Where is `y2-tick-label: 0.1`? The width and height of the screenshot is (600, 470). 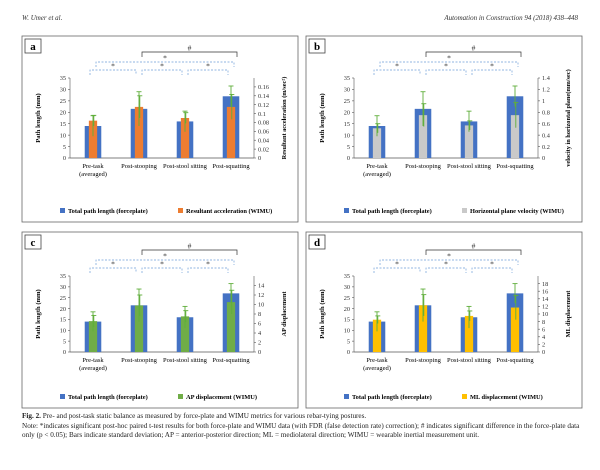
y2-tick-label: 0.1 is located at coordinates (262, 114).